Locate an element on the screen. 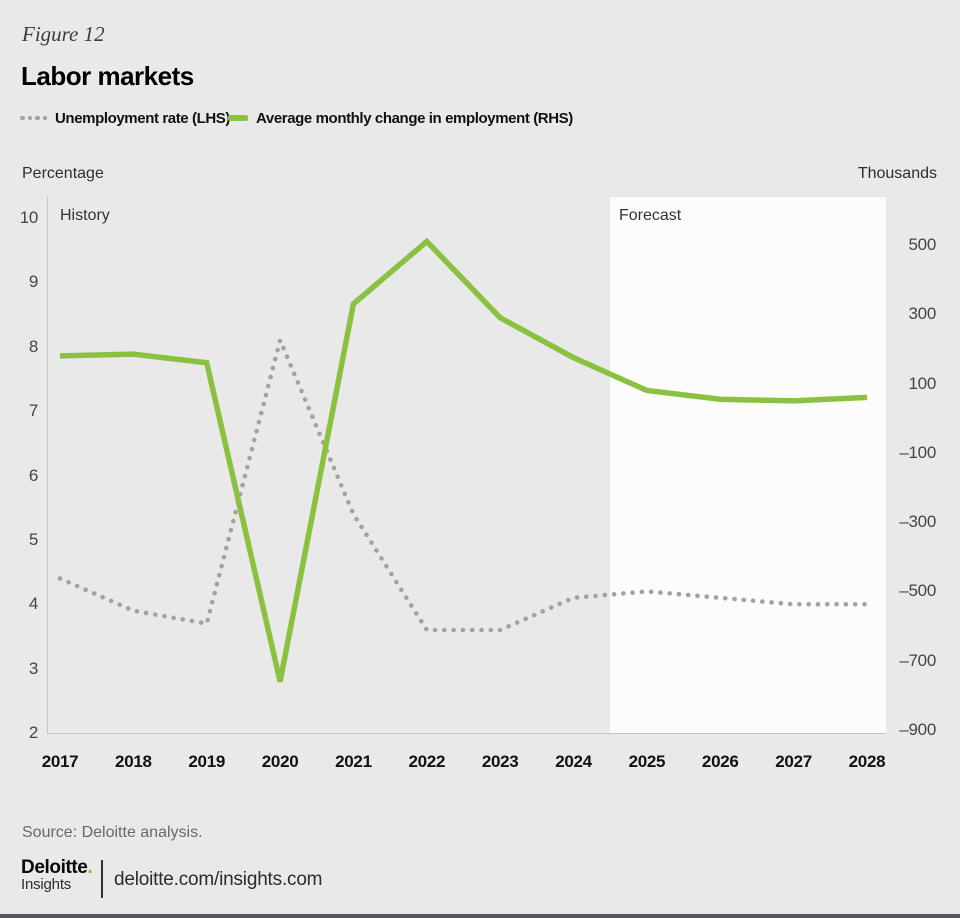 The image size is (960, 918). left-tick-label: 7 is located at coordinates (33, 411).